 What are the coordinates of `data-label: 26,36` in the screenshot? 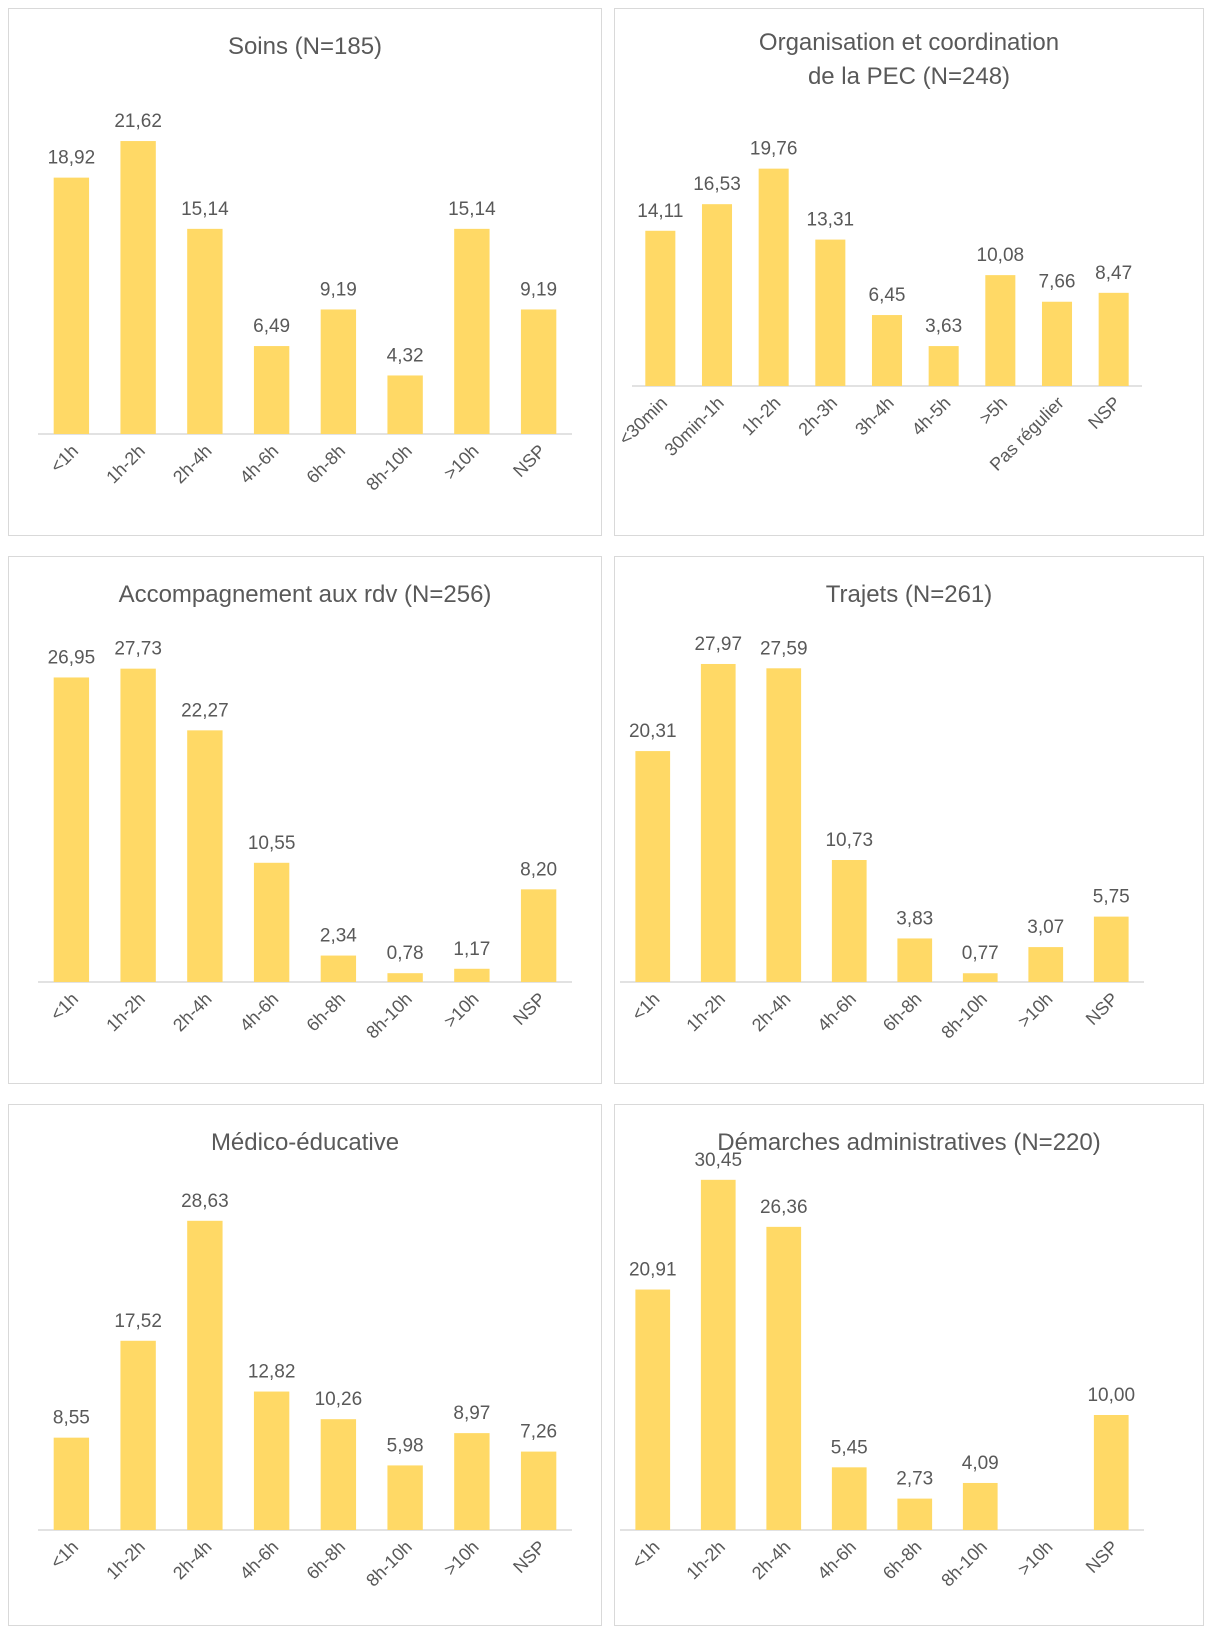 It's located at (784, 1207).